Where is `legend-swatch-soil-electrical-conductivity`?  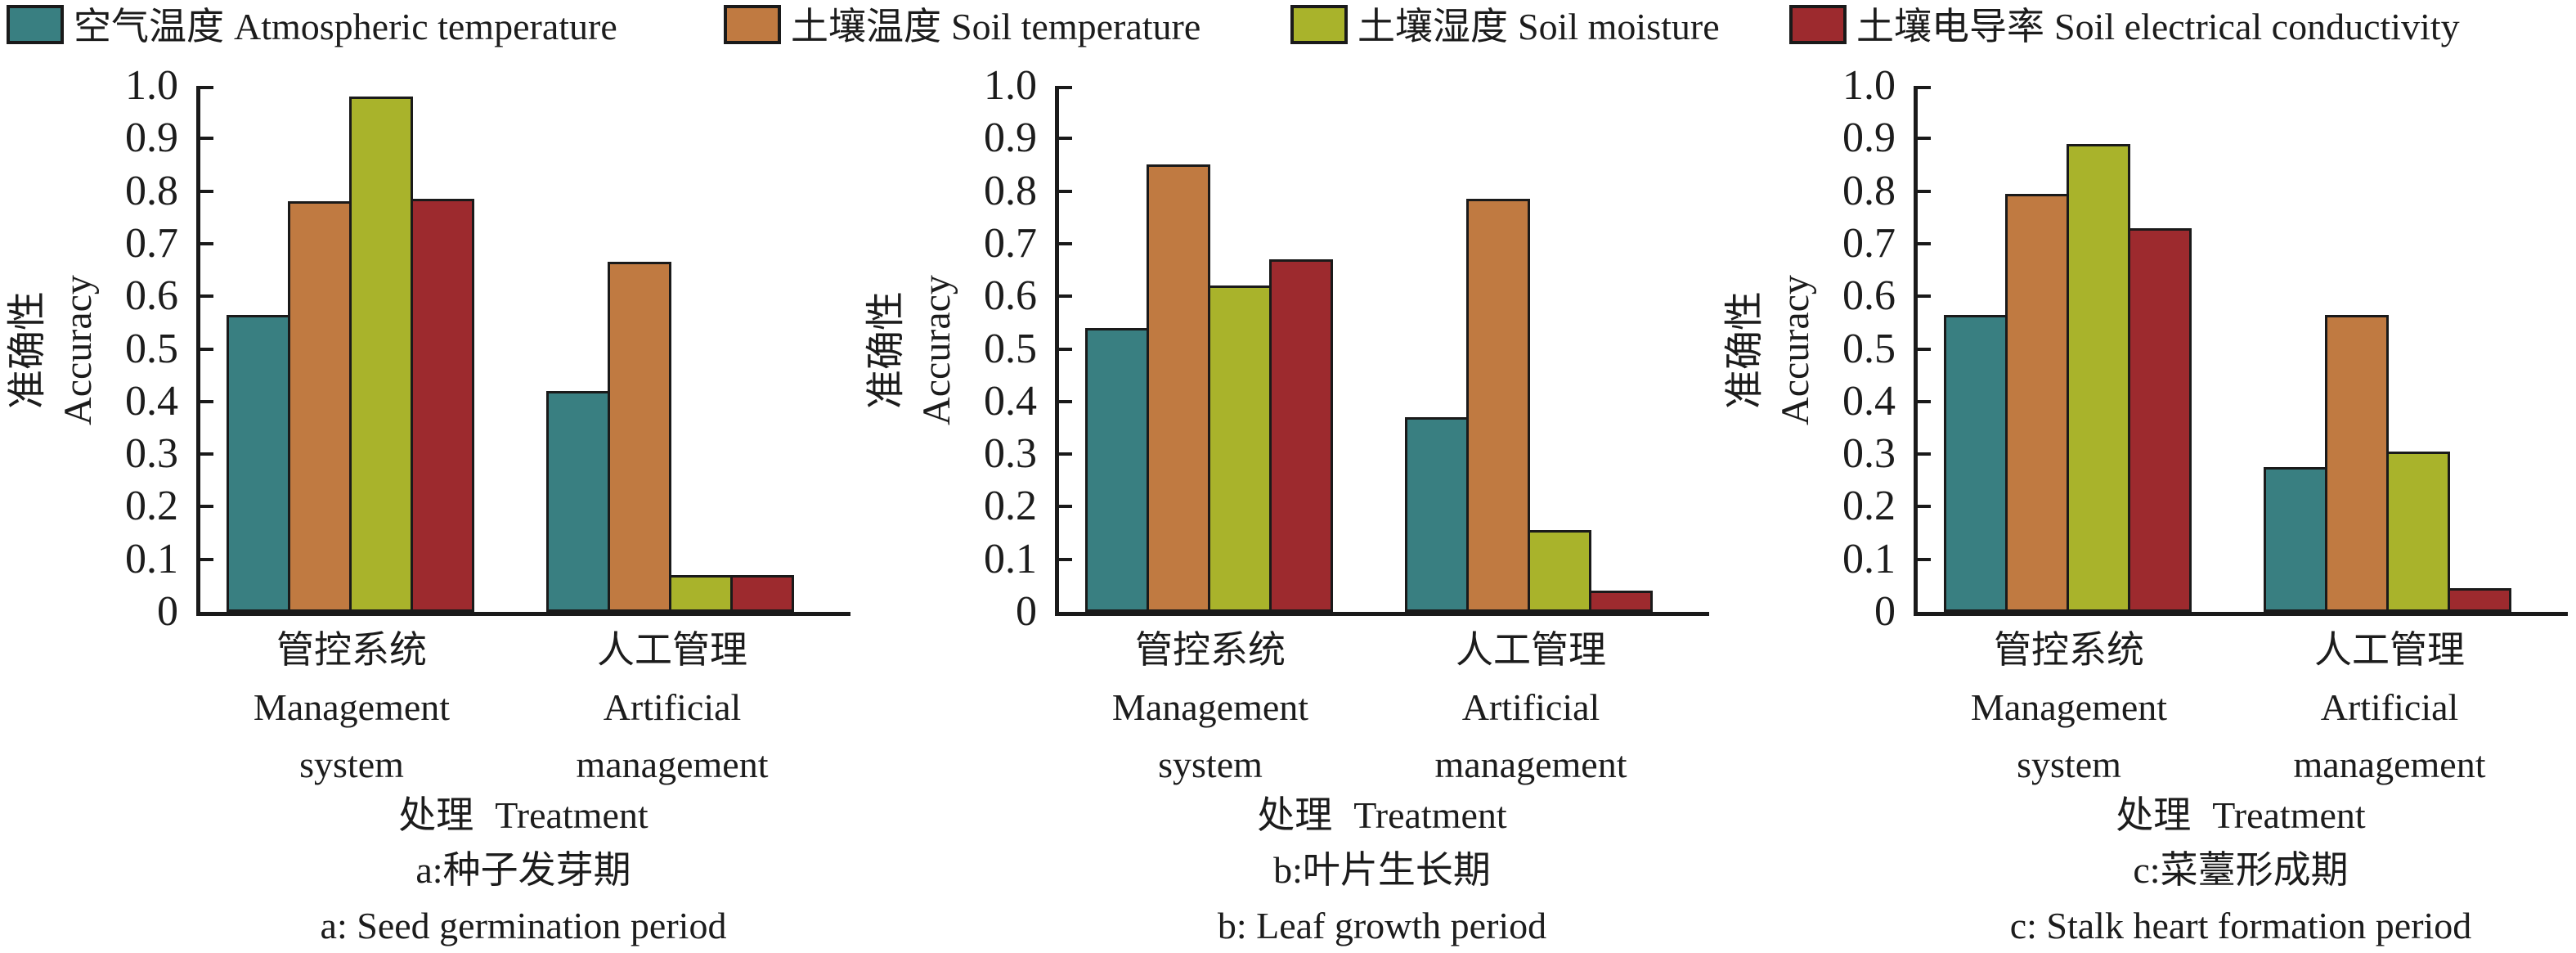 legend-swatch-soil-electrical-conductivity is located at coordinates (1818, 24).